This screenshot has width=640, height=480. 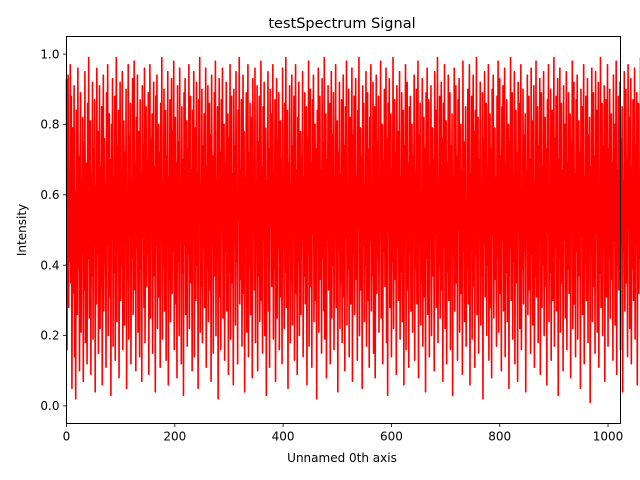 What do you see at coordinates (174, 437) in the screenshot?
I see `x-tick-label: 200` at bounding box center [174, 437].